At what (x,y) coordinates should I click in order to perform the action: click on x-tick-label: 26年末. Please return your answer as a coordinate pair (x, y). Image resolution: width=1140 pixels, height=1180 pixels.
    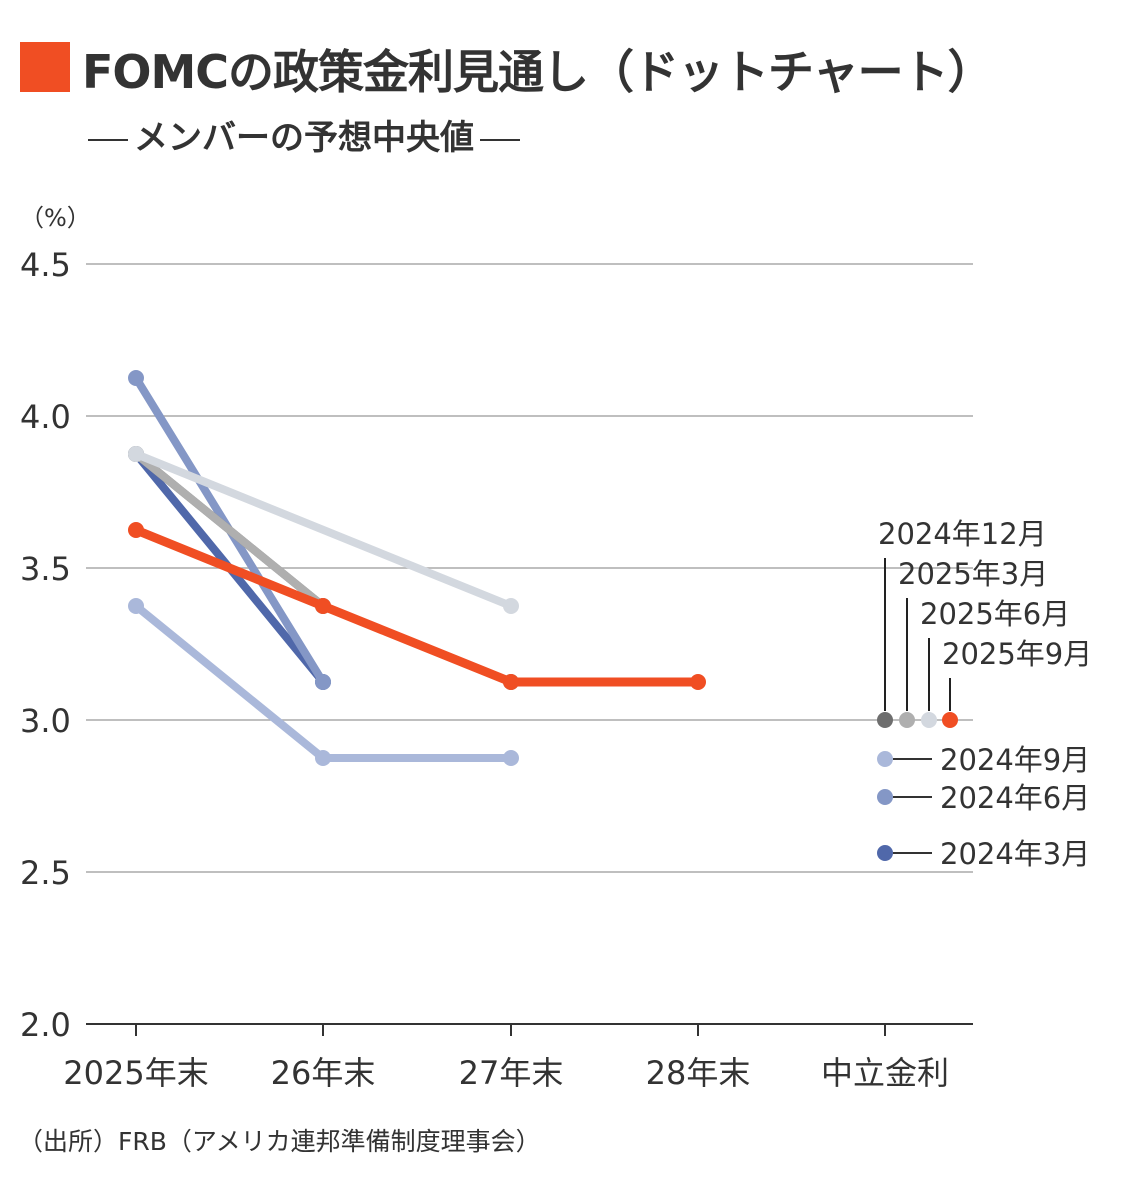
    Looking at the image, I should click on (323, 1073).